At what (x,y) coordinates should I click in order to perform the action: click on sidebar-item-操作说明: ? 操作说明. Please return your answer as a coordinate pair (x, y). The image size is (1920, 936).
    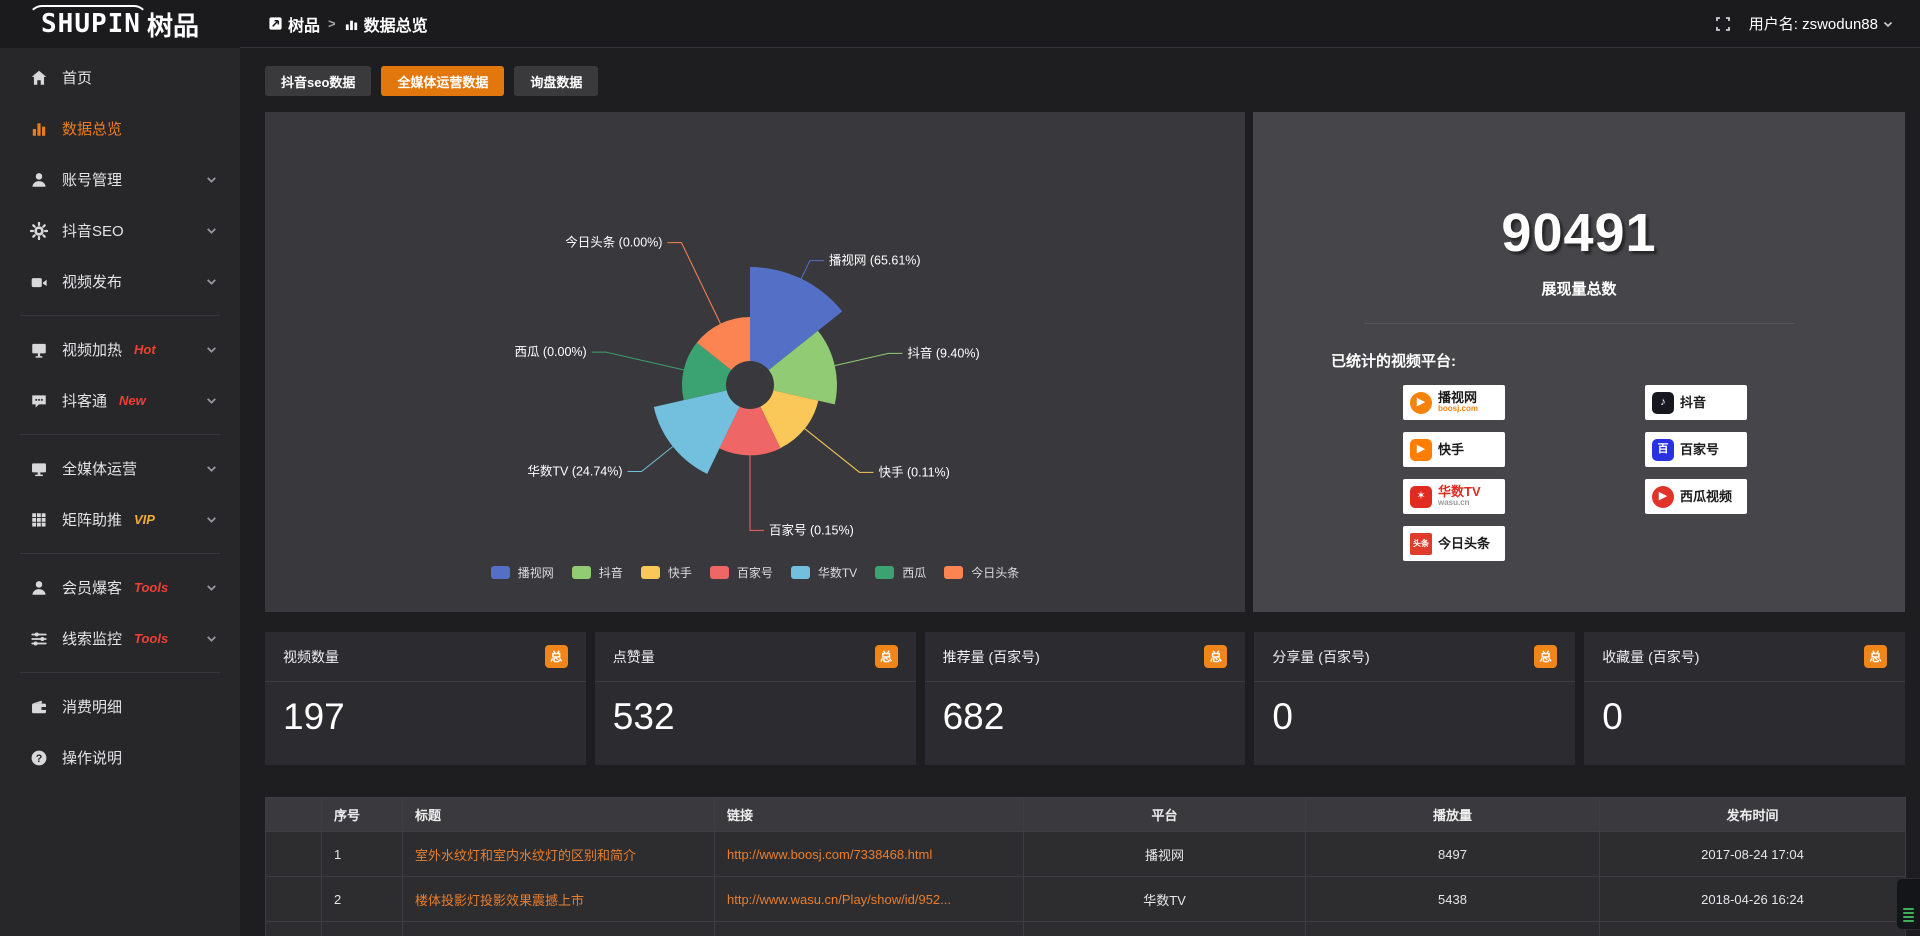
    Looking at the image, I should click on (120, 757).